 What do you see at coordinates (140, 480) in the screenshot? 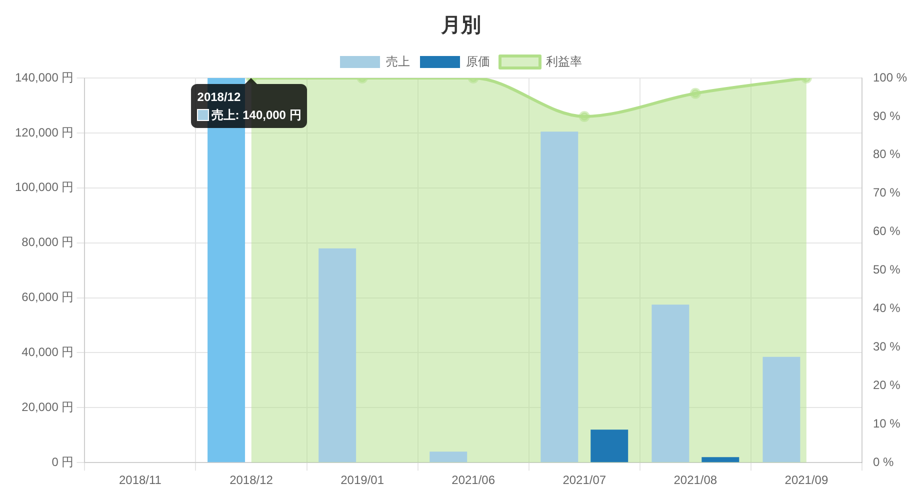
I see `x-tick-label: 2018/11` at bounding box center [140, 480].